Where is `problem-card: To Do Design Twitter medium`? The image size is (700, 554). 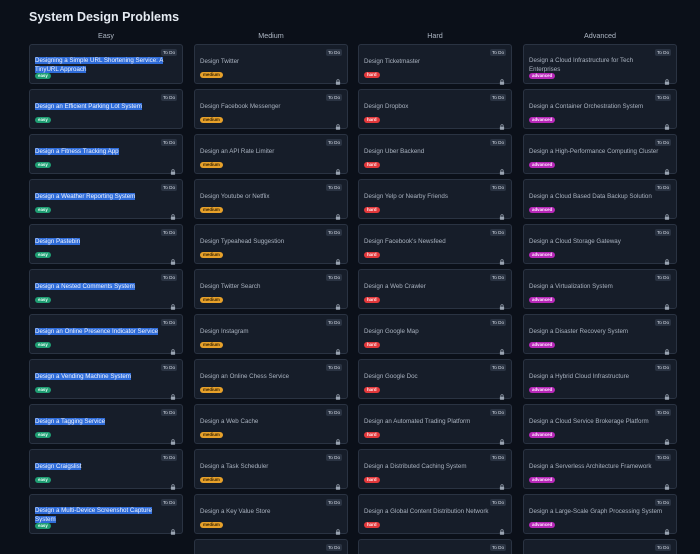 problem-card: To Do Design Twitter medium is located at coordinates (271, 64).